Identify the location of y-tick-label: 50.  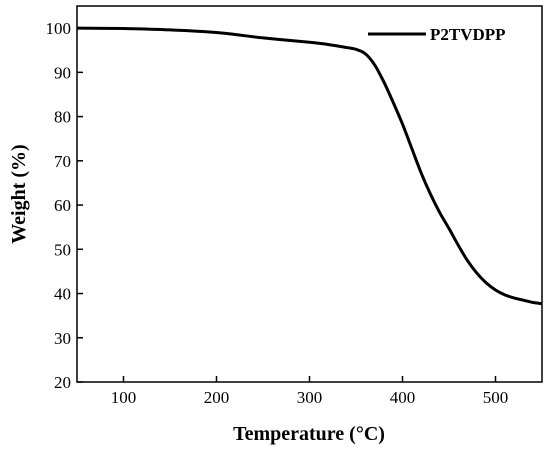
(62, 249).